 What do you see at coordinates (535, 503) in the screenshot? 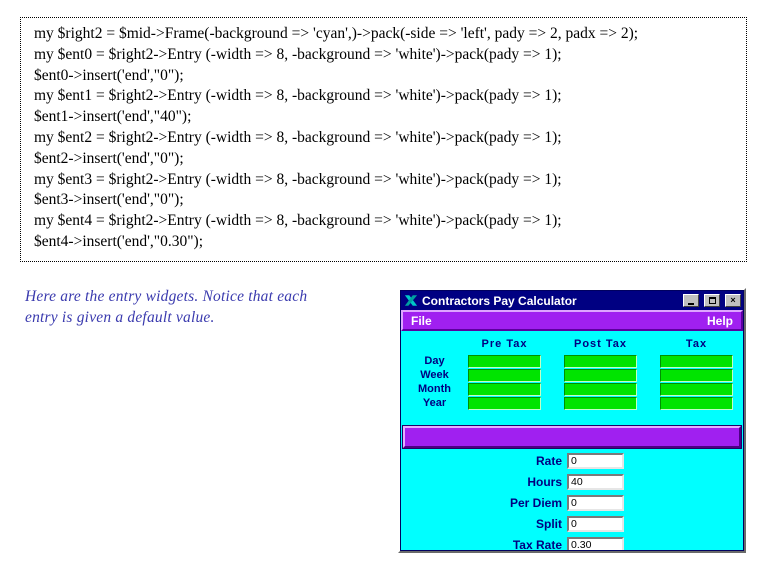
I see `per-diem-label: Per Diem` at bounding box center [535, 503].